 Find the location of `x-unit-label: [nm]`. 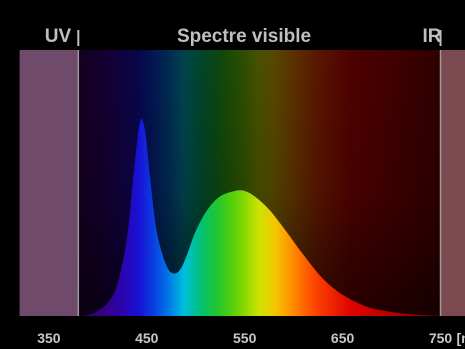

x-unit-label: [nm] is located at coordinates (461, 338).